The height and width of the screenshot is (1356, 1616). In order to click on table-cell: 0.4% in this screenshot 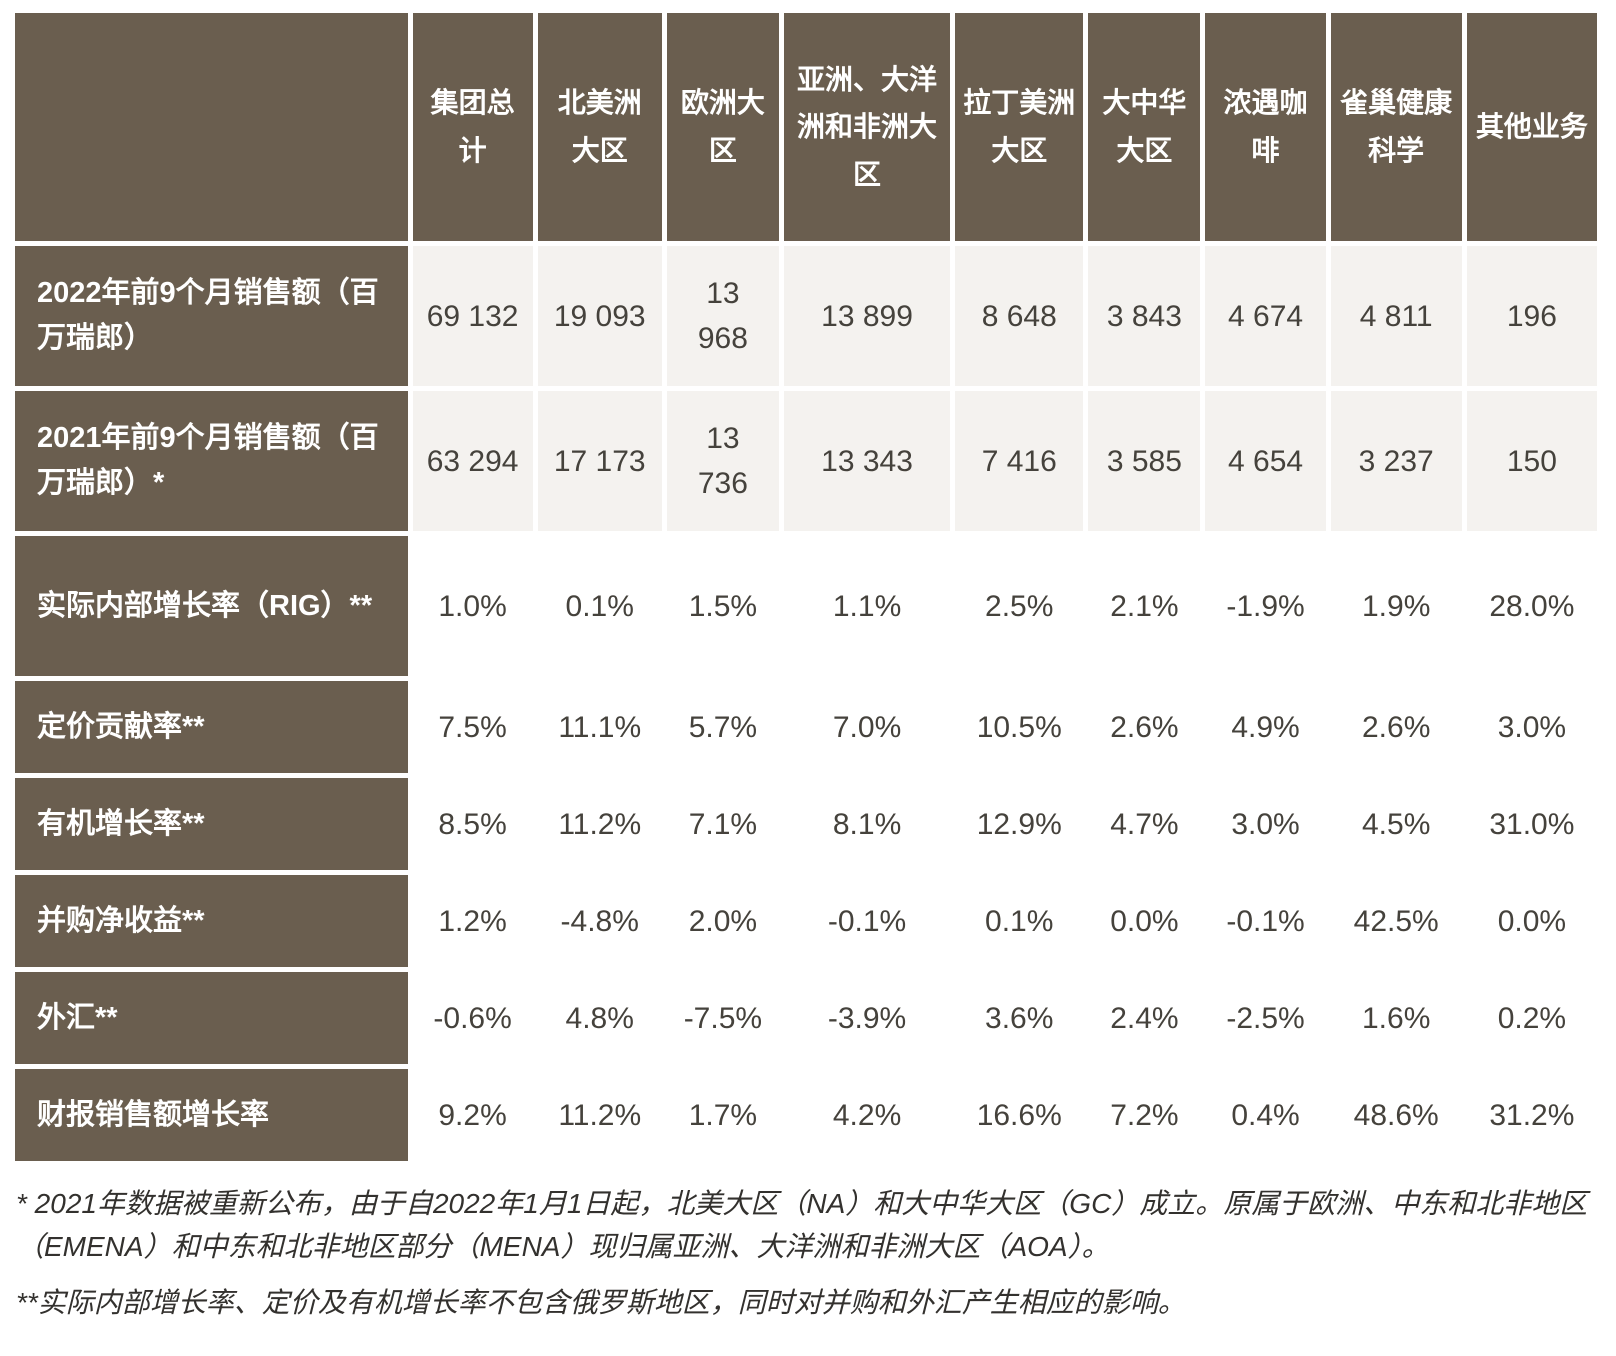, I will do `click(1265, 1115)`.